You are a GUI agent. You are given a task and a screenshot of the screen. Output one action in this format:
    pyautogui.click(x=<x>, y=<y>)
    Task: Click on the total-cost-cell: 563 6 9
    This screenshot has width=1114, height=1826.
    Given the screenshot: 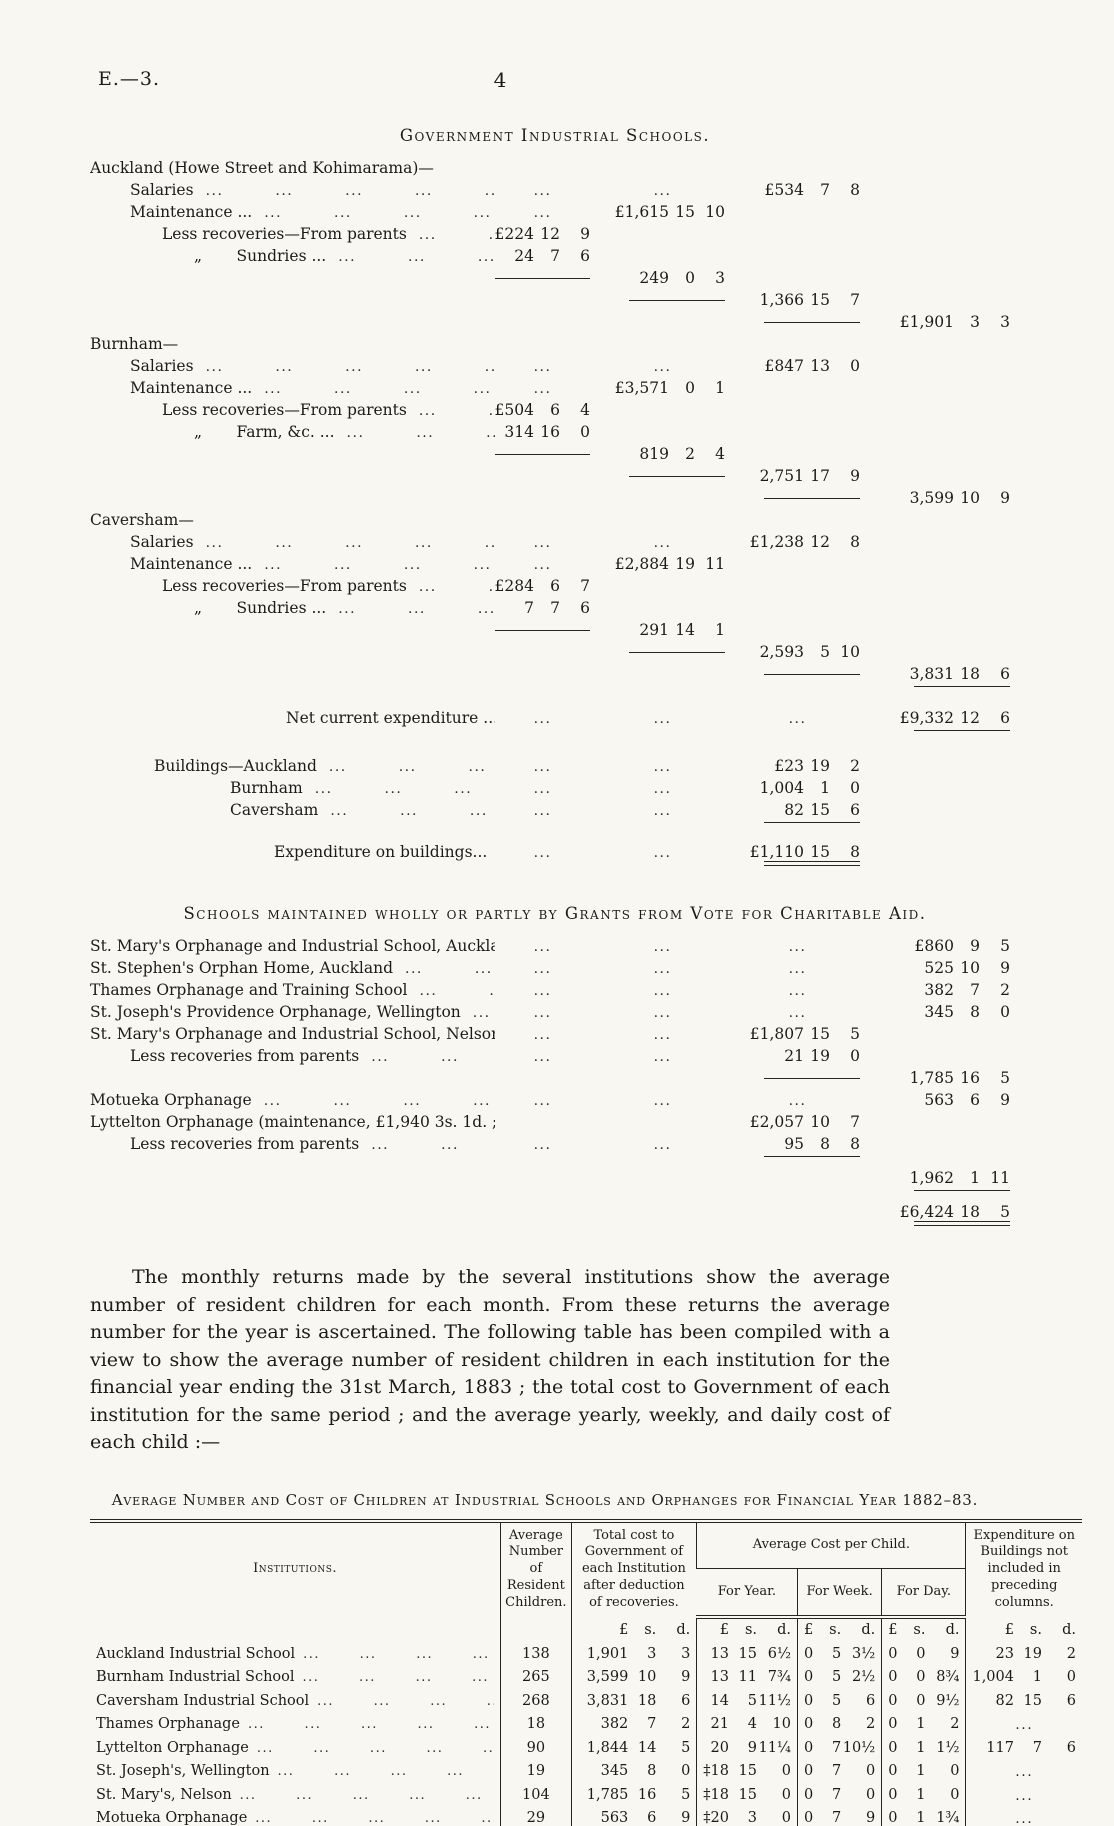 What is the action you would take?
    pyautogui.click(x=633, y=1816)
    